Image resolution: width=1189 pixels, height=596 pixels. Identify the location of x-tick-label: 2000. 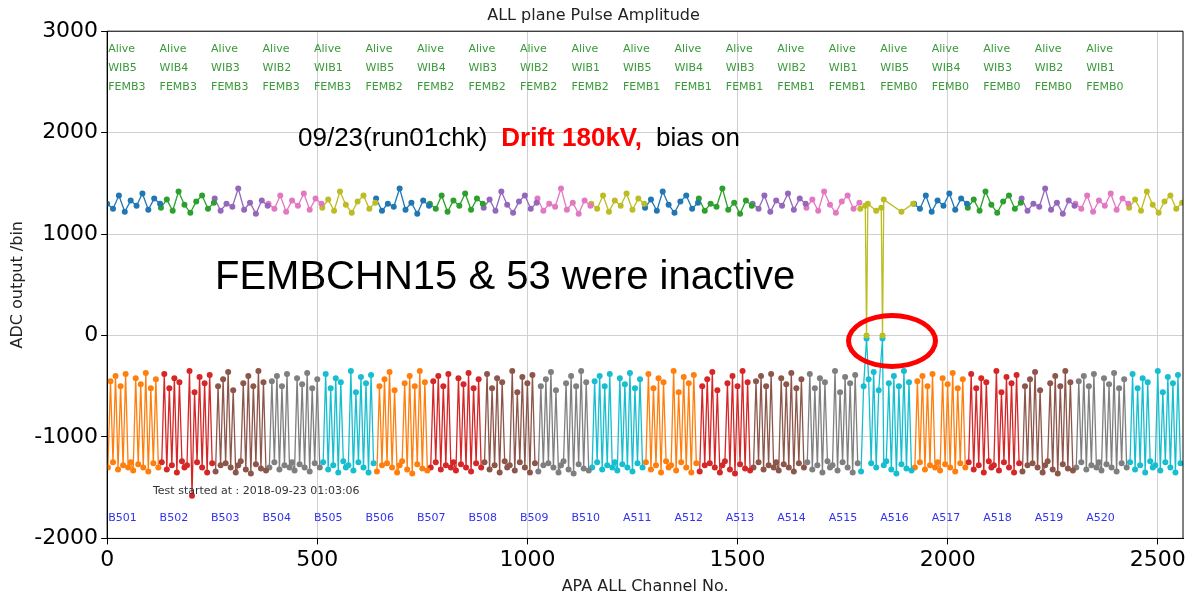
(947, 559).